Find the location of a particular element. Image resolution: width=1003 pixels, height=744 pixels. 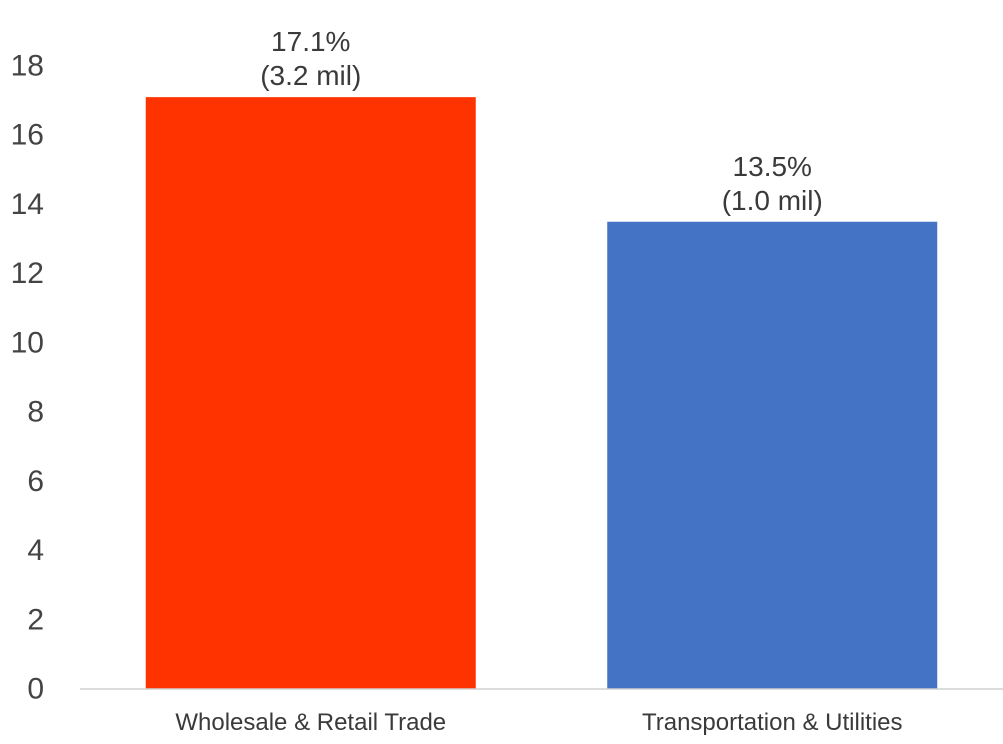

y-axis-ticks: 0 2 4 6 8 10 12 14 16 18 is located at coordinates (27, 378).